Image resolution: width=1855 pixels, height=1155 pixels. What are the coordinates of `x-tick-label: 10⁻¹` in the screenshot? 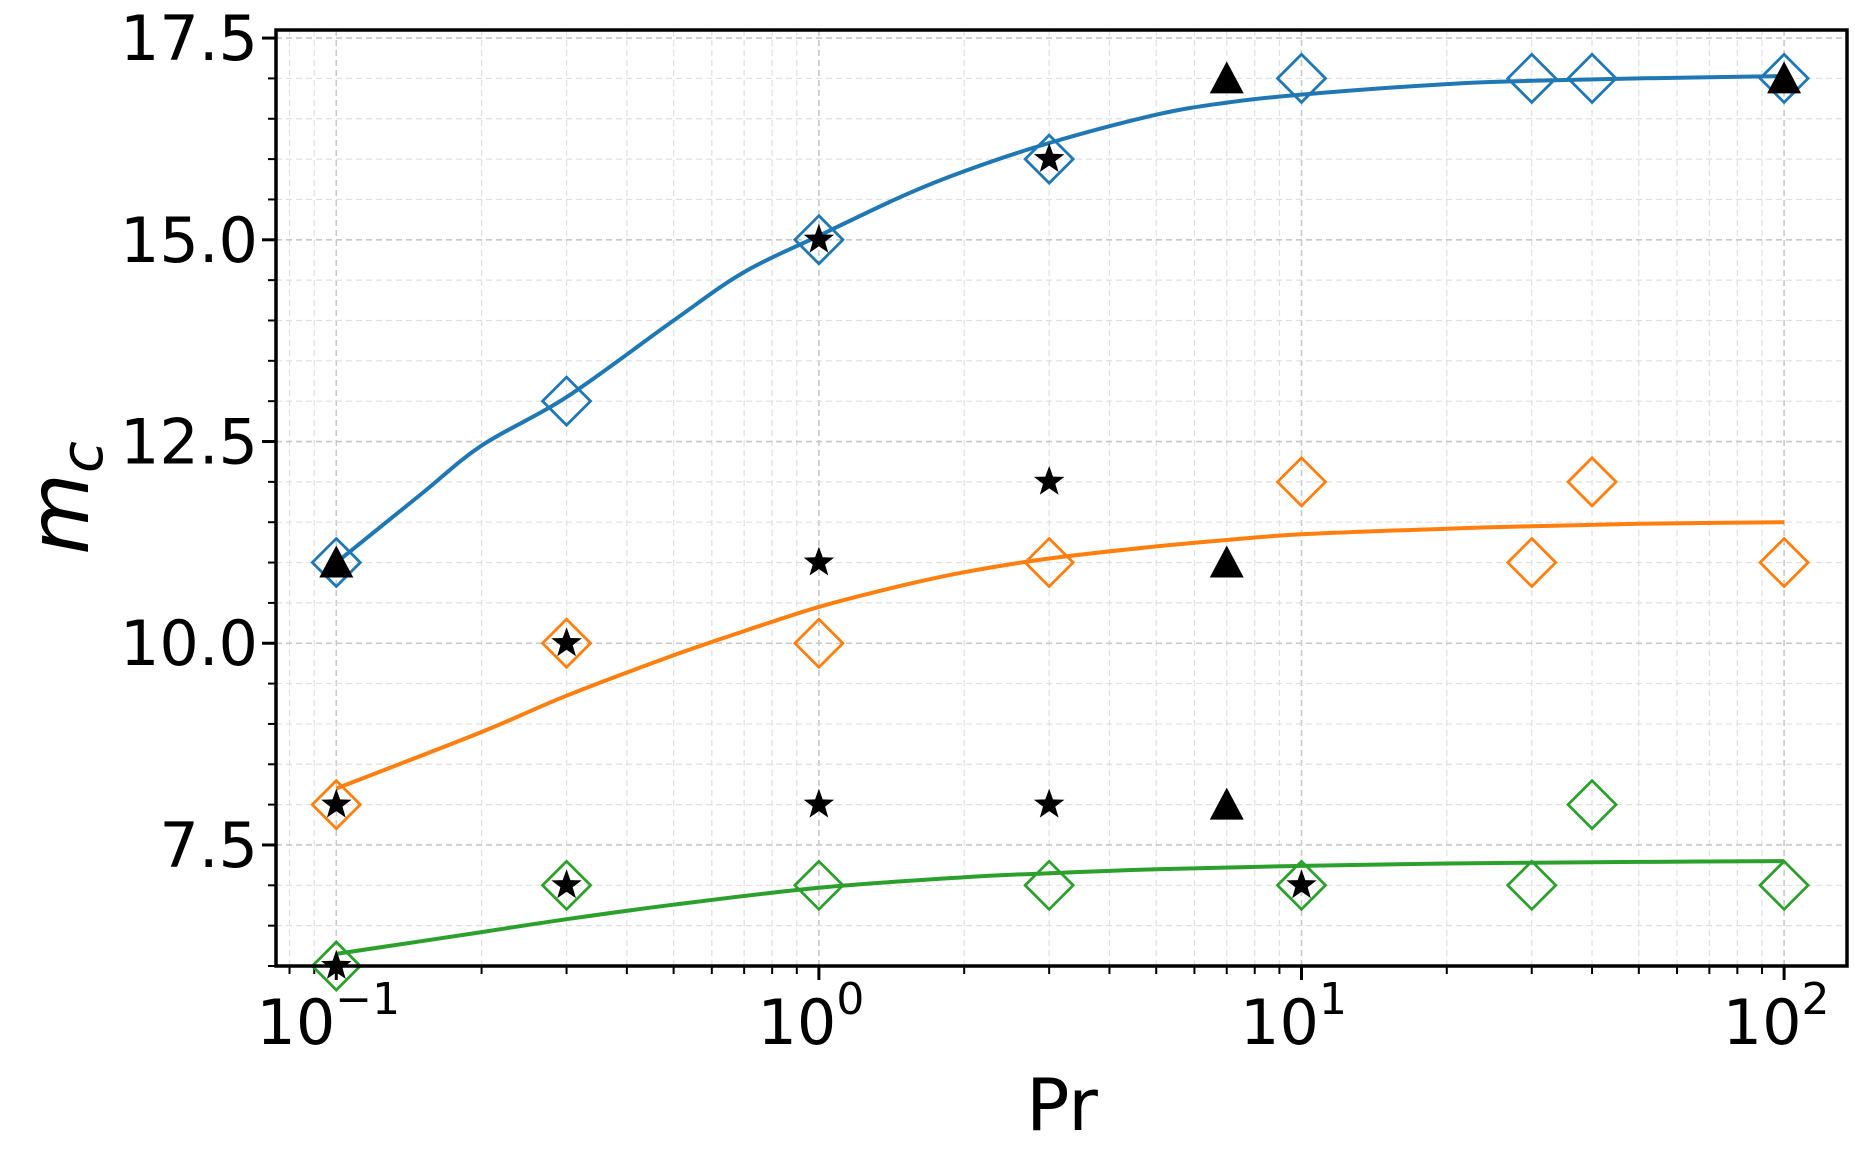 It's located at (328, 1016).